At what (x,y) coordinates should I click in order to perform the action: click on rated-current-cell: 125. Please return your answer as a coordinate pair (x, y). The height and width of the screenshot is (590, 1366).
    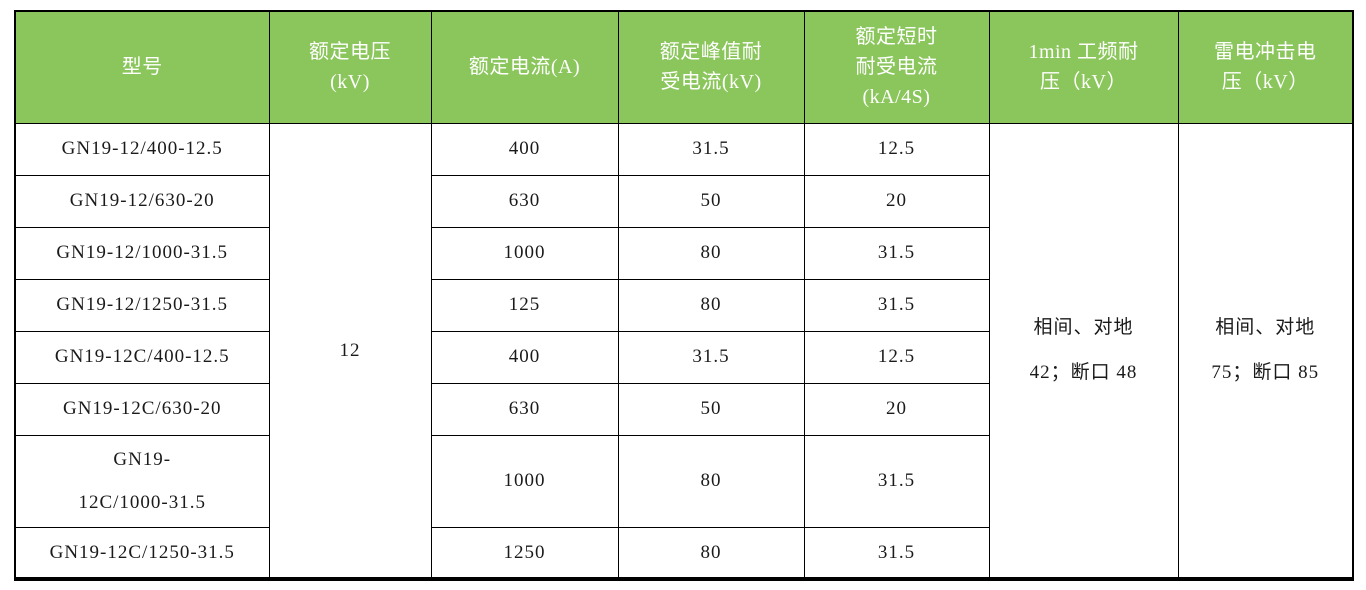
    Looking at the image, I should click on (524, 305).